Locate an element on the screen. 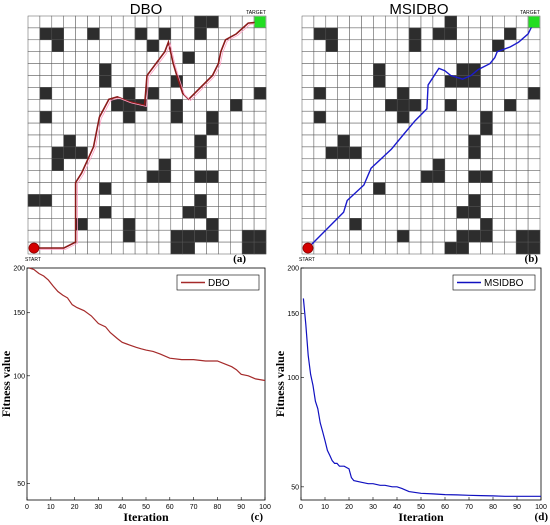  dbo-start-marker is located at coordinates (34, 248).